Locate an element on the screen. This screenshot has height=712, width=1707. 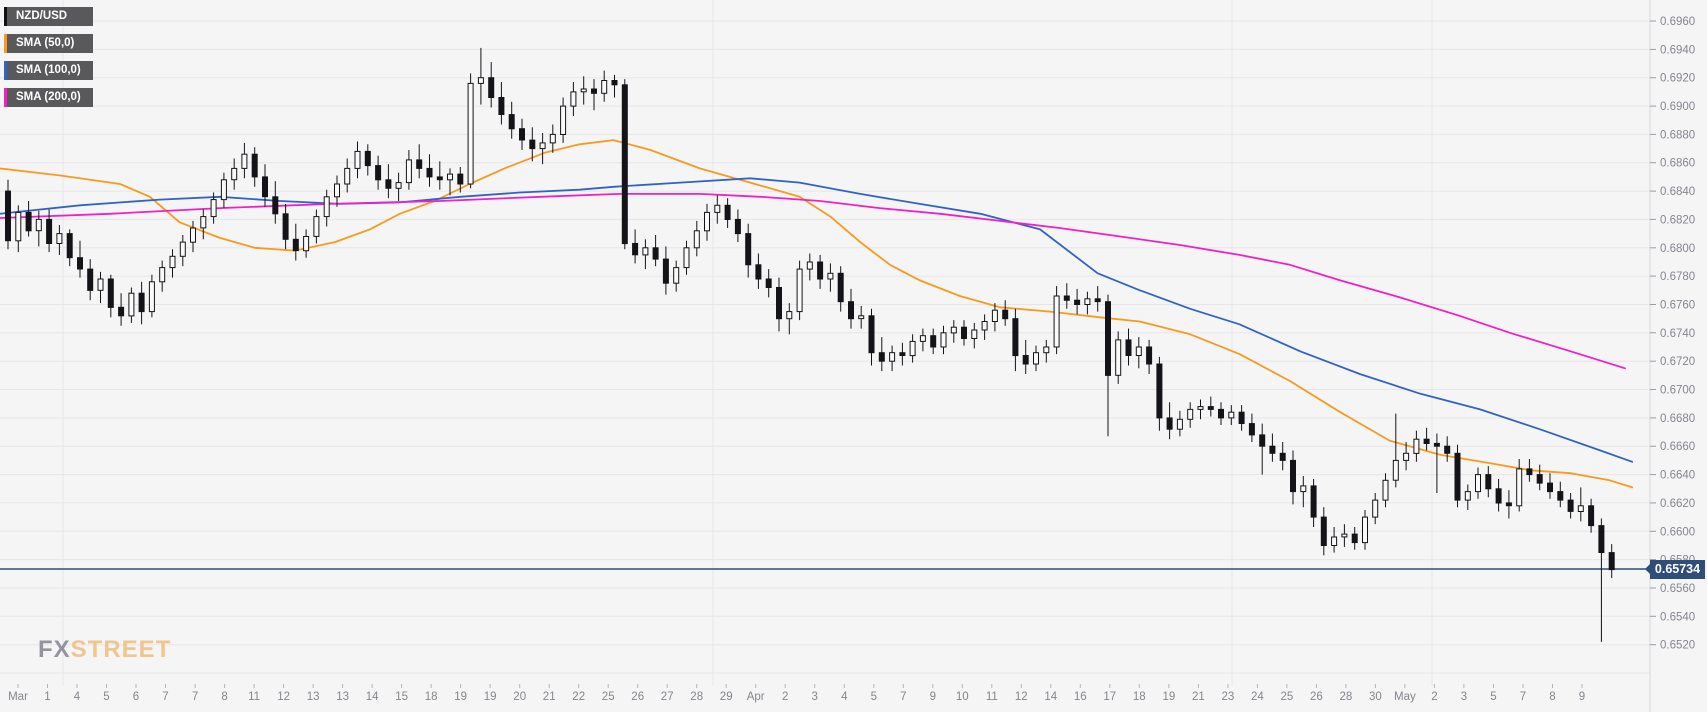
legend-item-nzdusd: NZD/USD is located at coordinates (48, 16).